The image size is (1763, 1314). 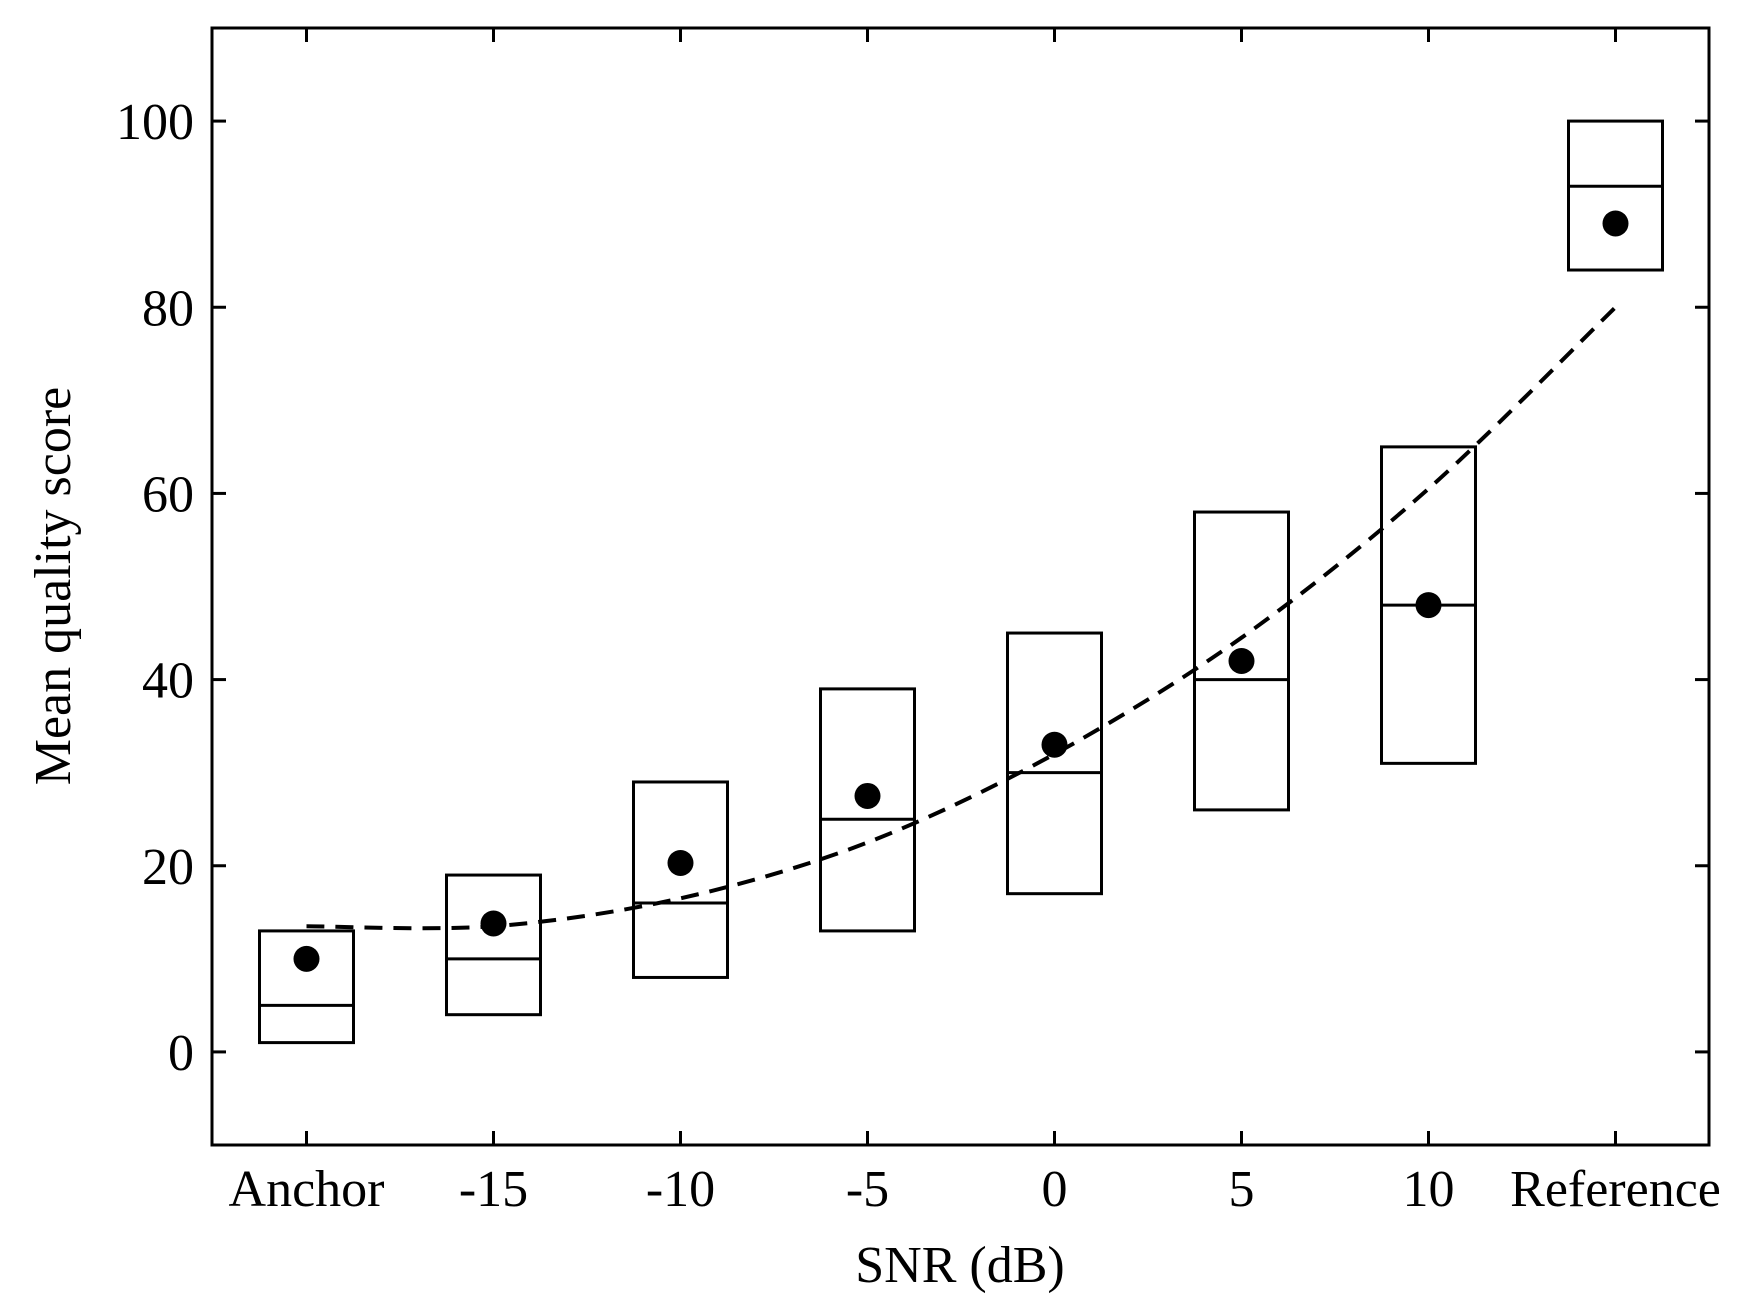 I want to click on y-tick-label: 40, so click(x=168, y=681).